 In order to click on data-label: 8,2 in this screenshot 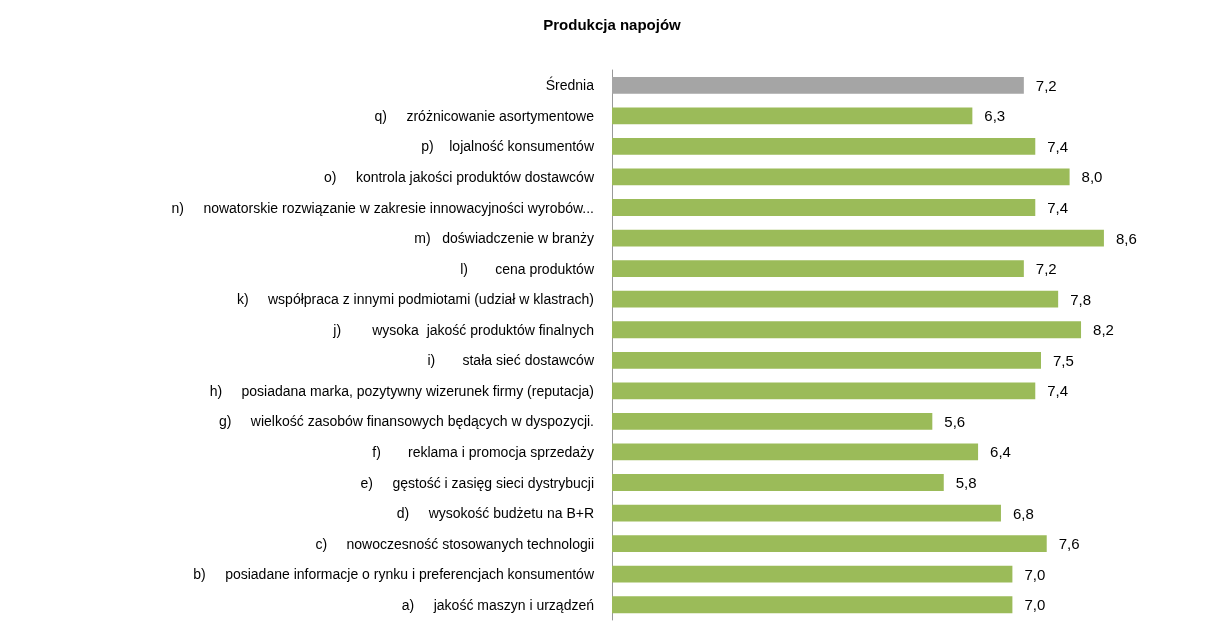, I will do `click(1103, 330)`.